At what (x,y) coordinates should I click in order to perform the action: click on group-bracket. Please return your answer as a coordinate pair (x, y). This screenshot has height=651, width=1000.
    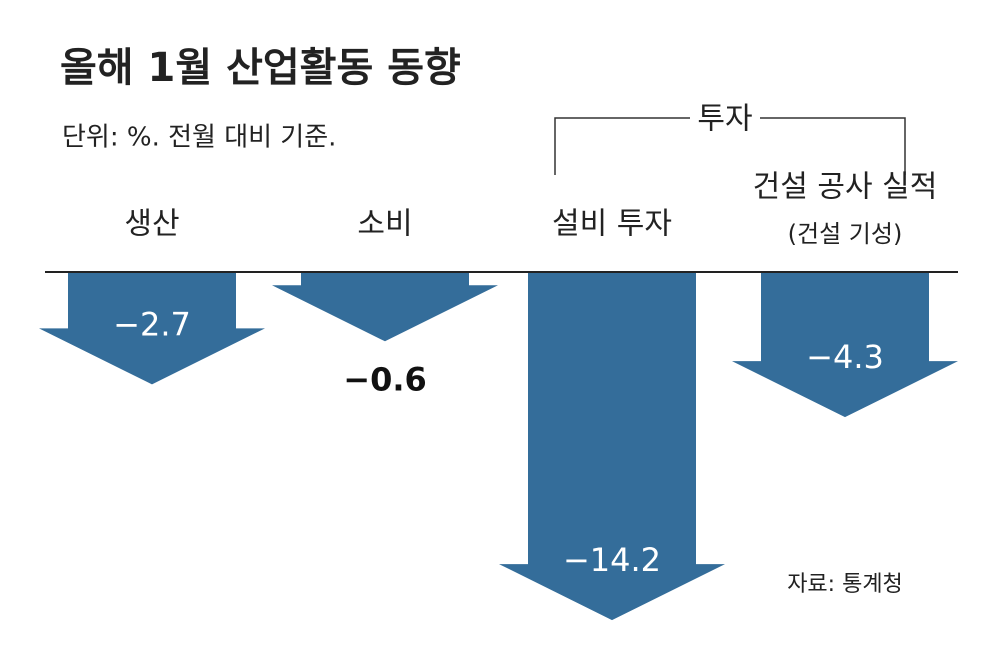
    Looking at the image, I should click on (730, 146).